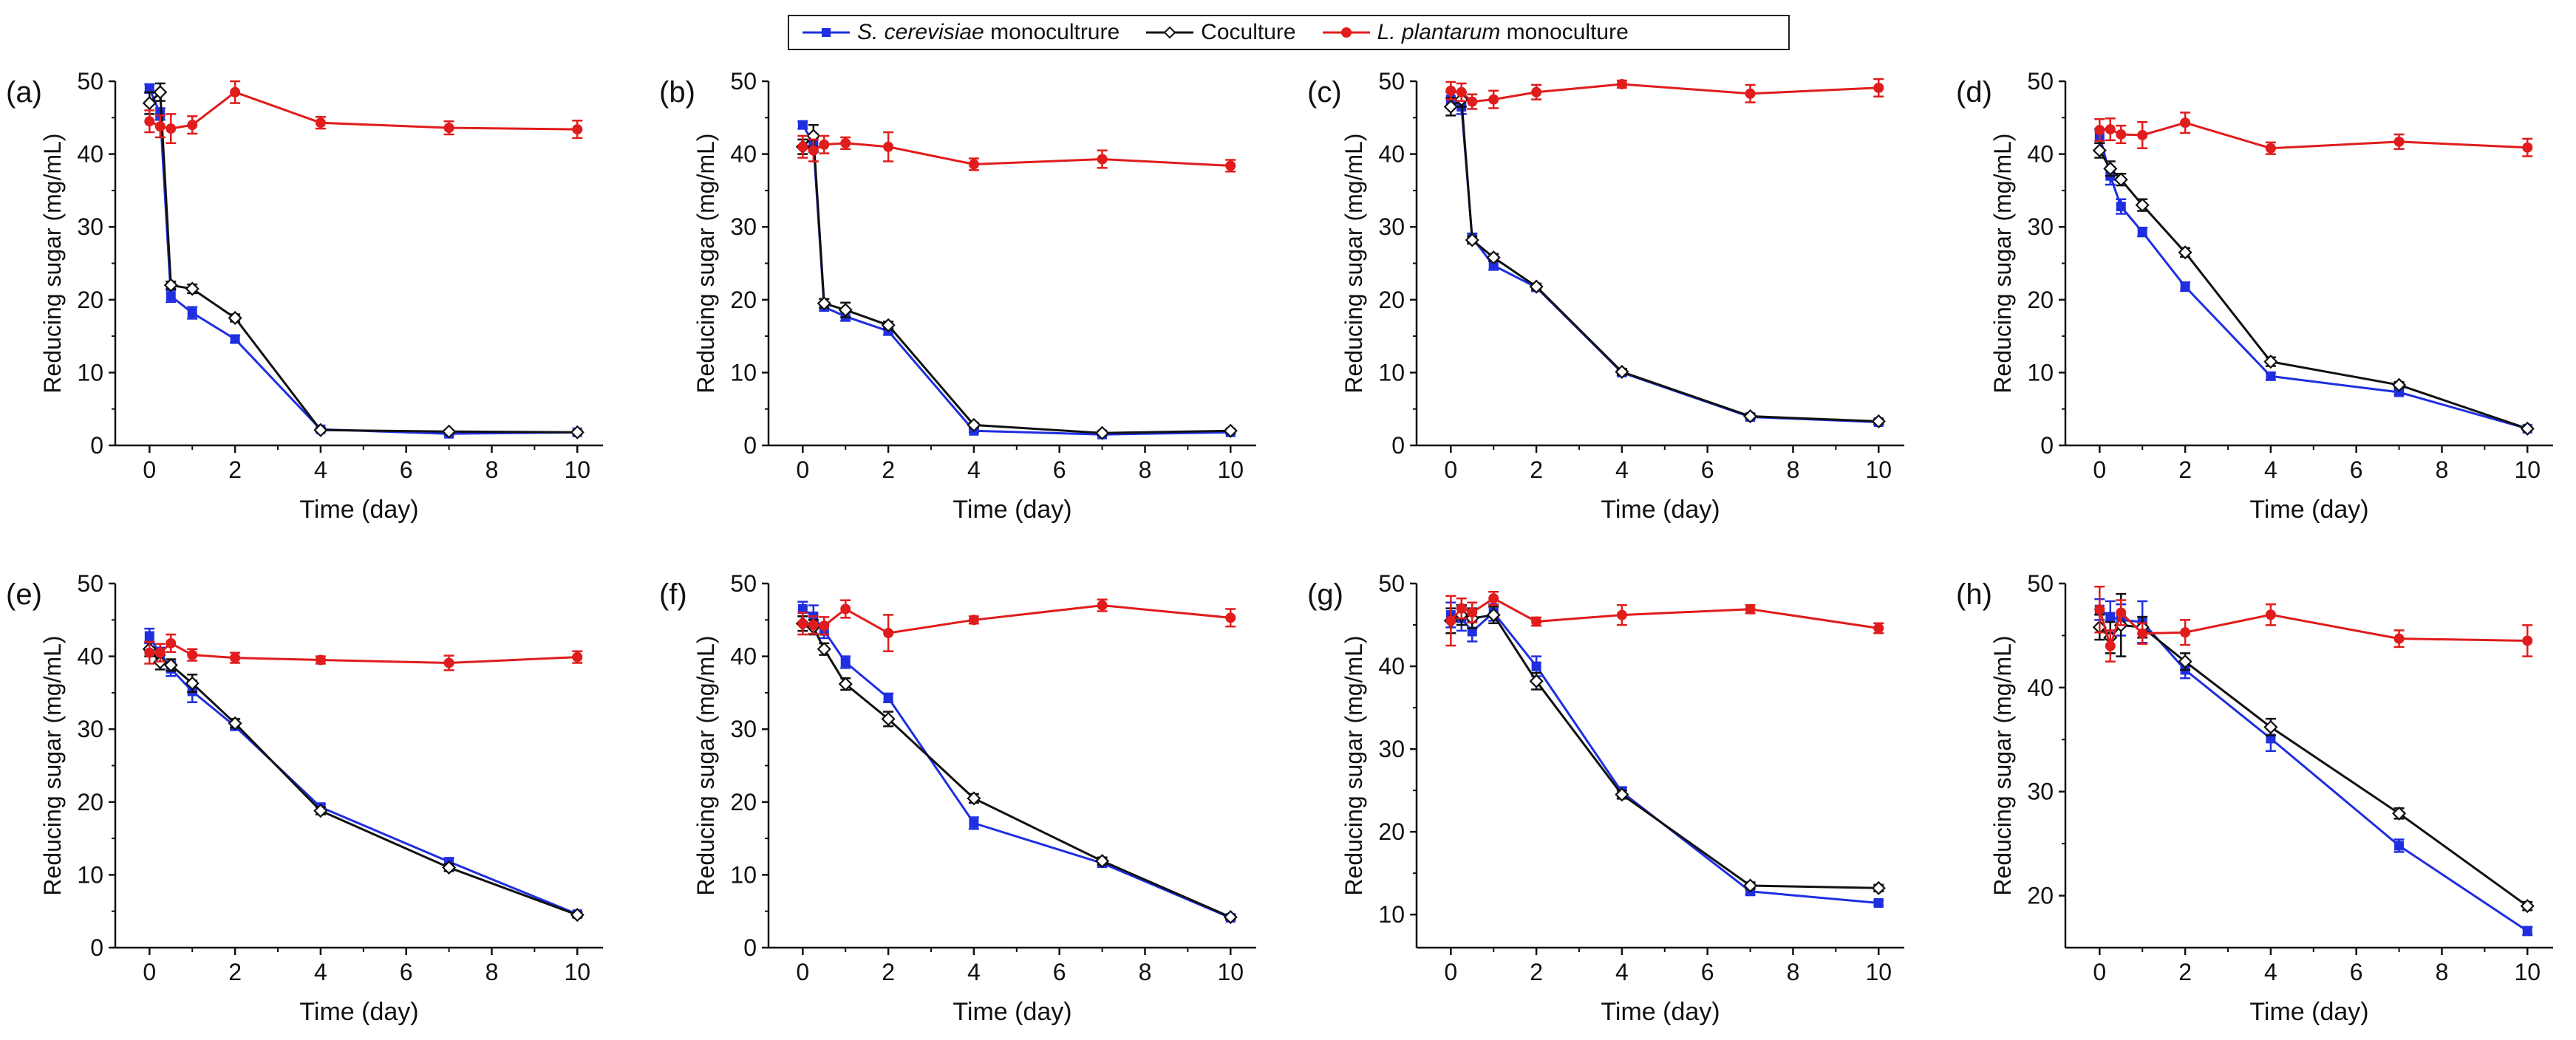  What do you see at coordinates (1878, 972) in the screenshot?
I see `chart-7-x-tick-label: 10` at bounding box center [1878, 972].